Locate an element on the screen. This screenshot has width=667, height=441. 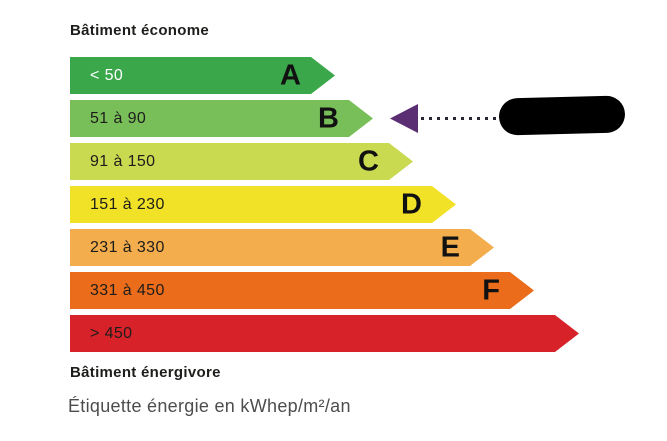
energy-label-caption: Étiquette énergie en kWhep/m²/an is located at coordinates (209, 406).